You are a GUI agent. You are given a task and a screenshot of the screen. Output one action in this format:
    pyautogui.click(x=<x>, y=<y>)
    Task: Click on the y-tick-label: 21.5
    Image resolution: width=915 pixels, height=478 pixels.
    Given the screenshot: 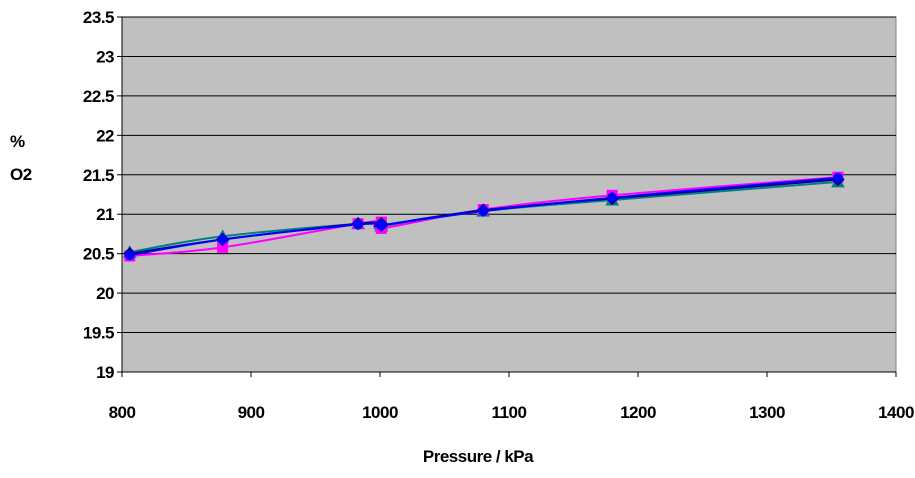 What is the action you would take?
    pyautogui.click(x=98, y=175)
    